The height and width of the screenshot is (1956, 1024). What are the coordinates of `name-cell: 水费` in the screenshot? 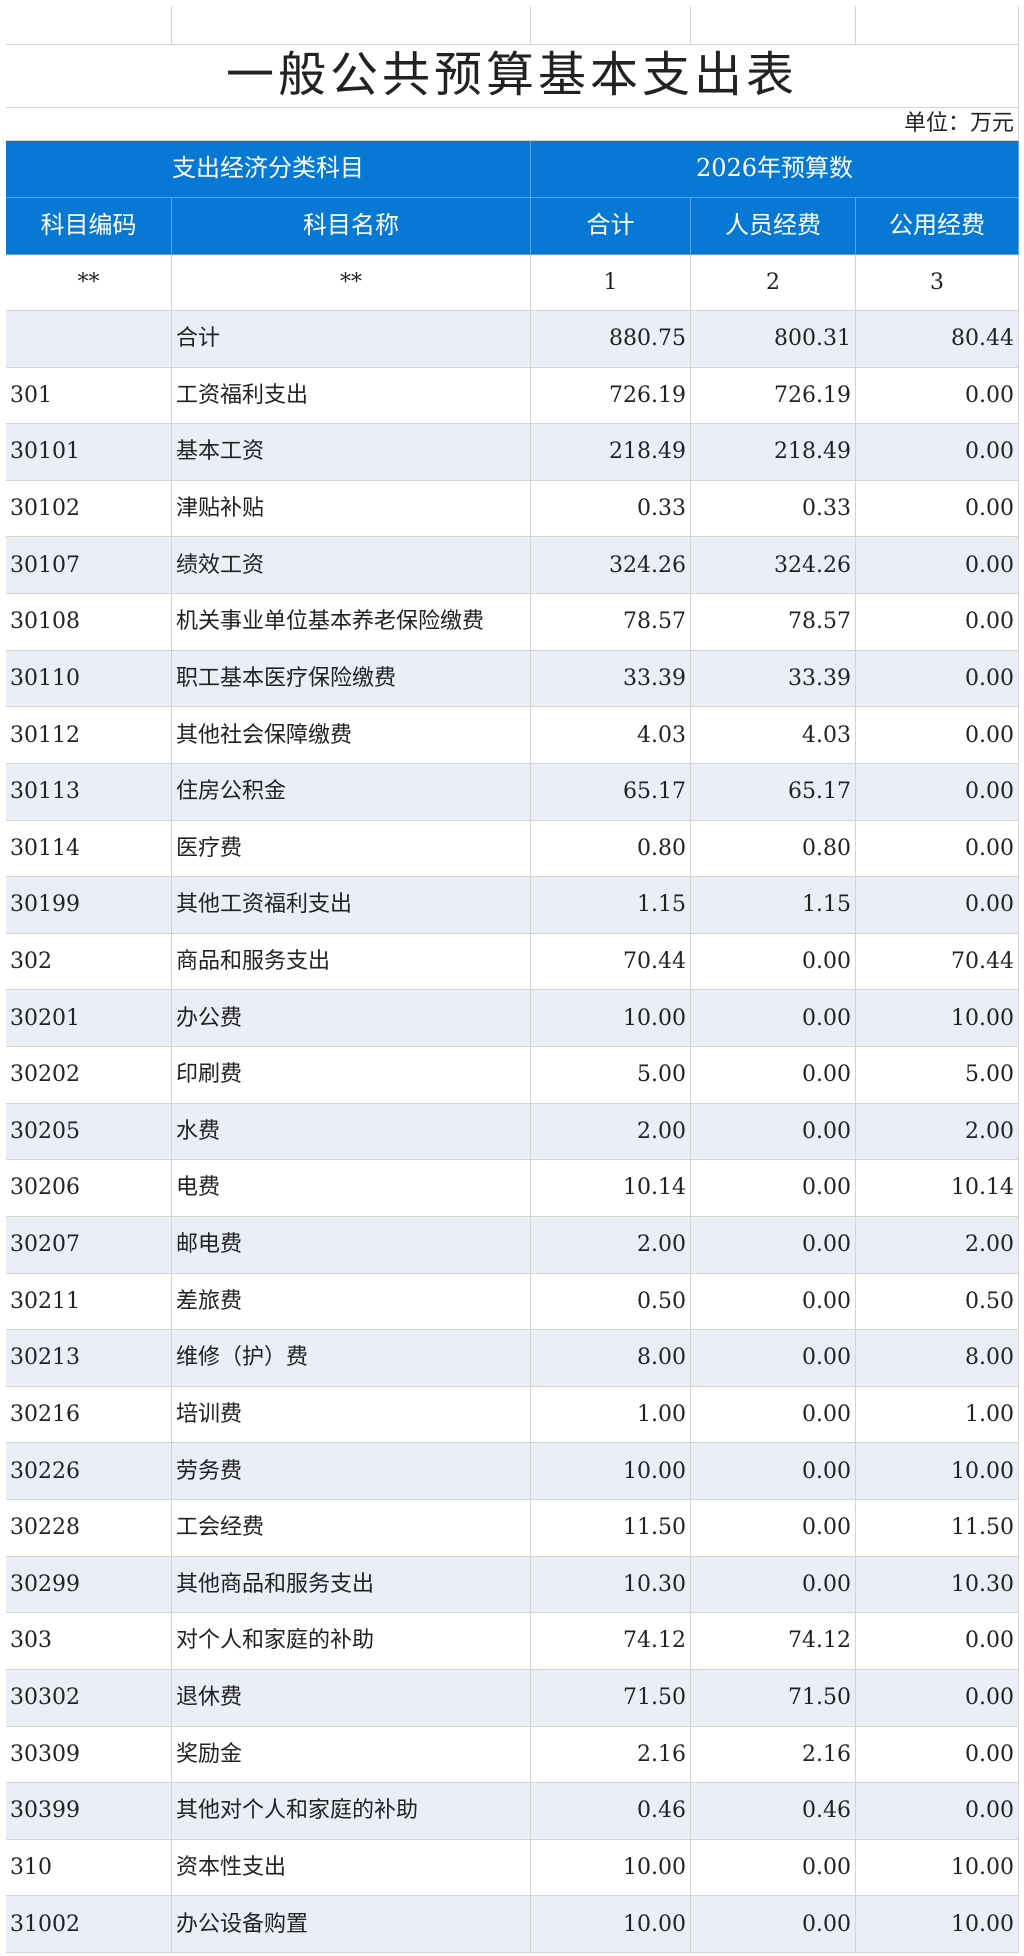 It's located at (351, 1132).